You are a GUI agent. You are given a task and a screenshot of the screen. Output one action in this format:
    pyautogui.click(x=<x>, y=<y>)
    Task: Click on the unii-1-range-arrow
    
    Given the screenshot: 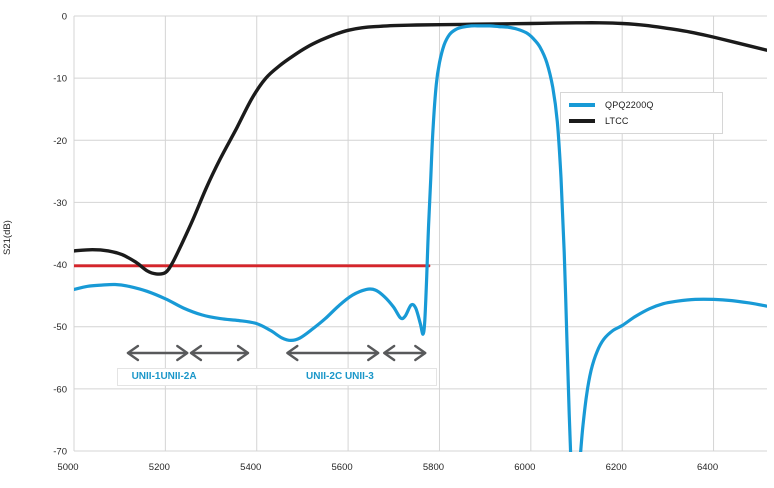 What is the action you would take?
    pyautogui.click(x=157, y=353)
    